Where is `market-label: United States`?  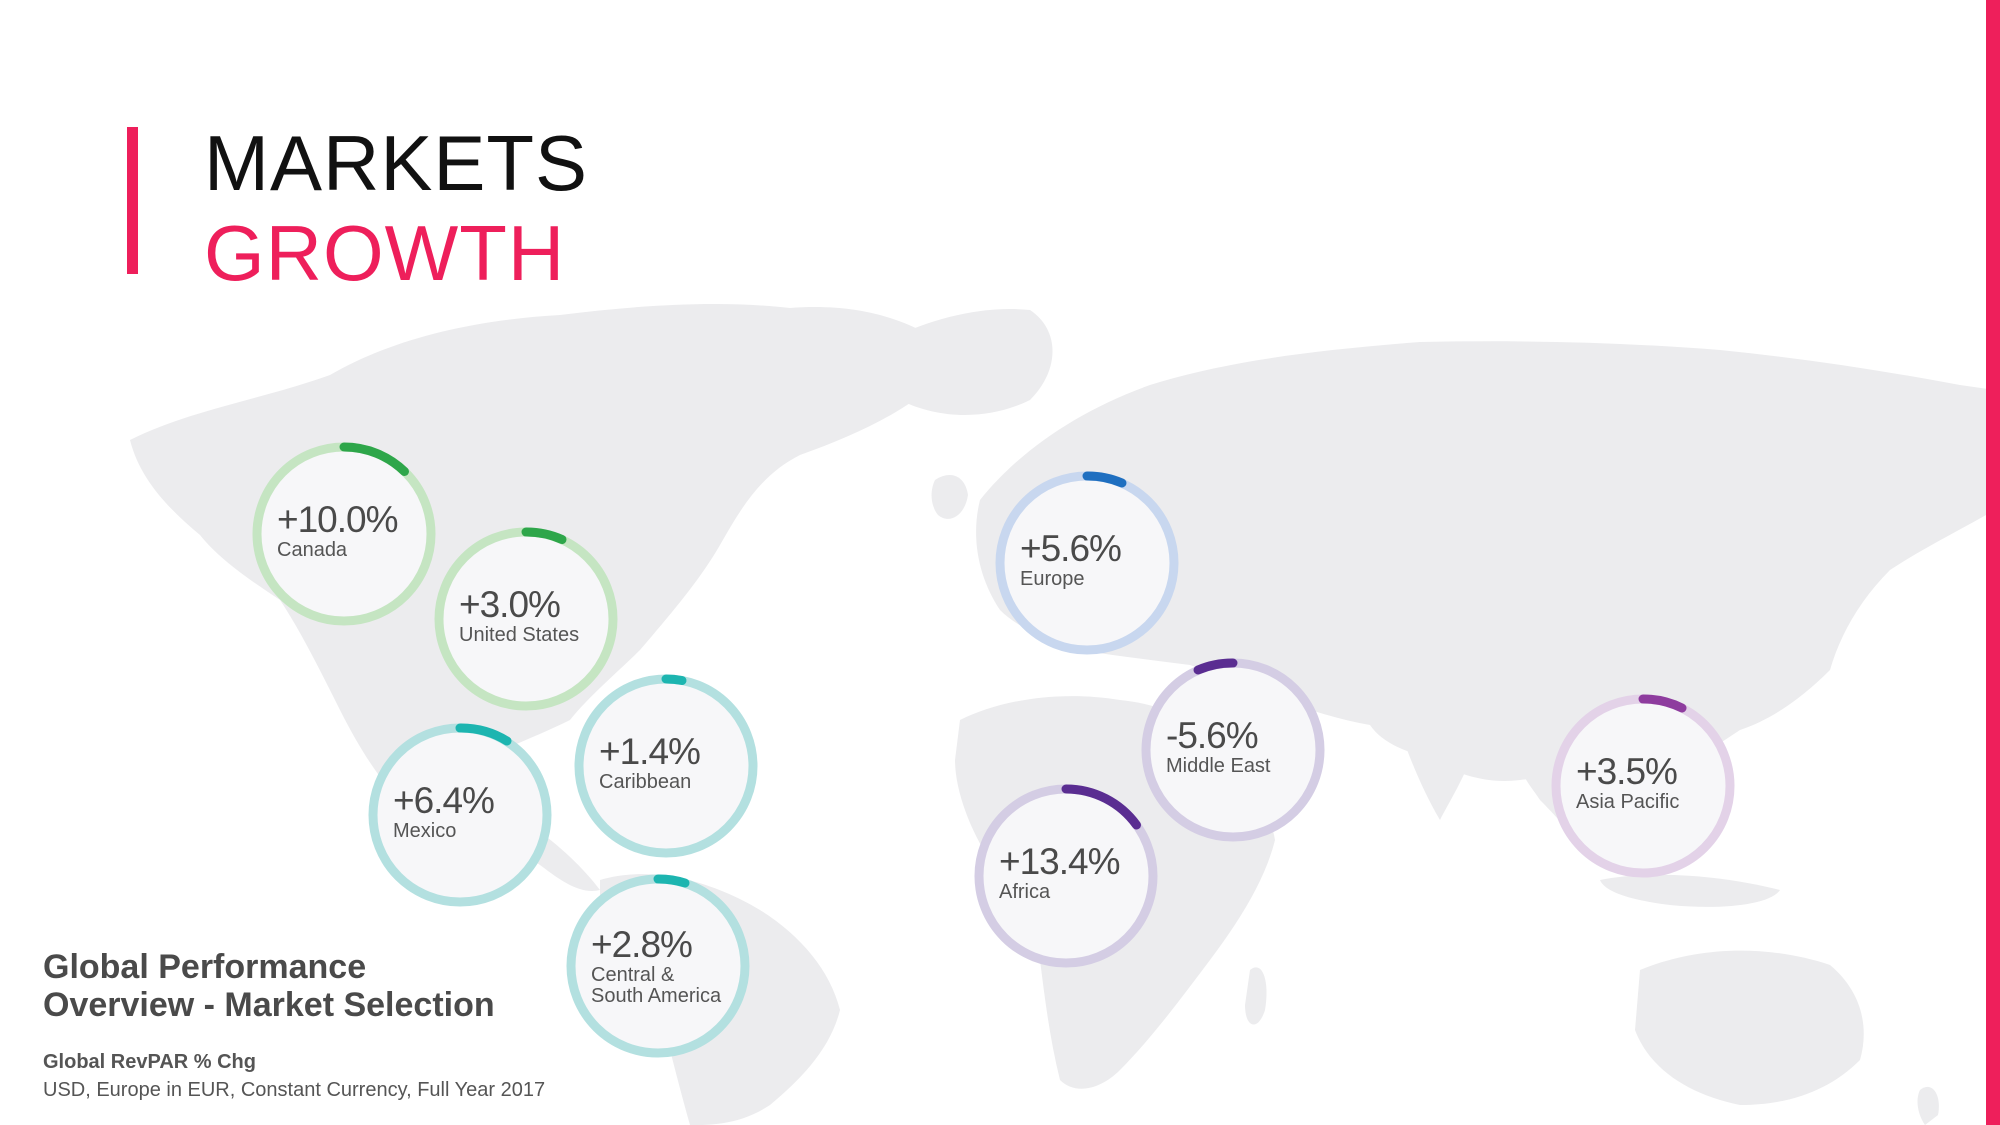 market-label: United States is located at coordinates (519, 635).